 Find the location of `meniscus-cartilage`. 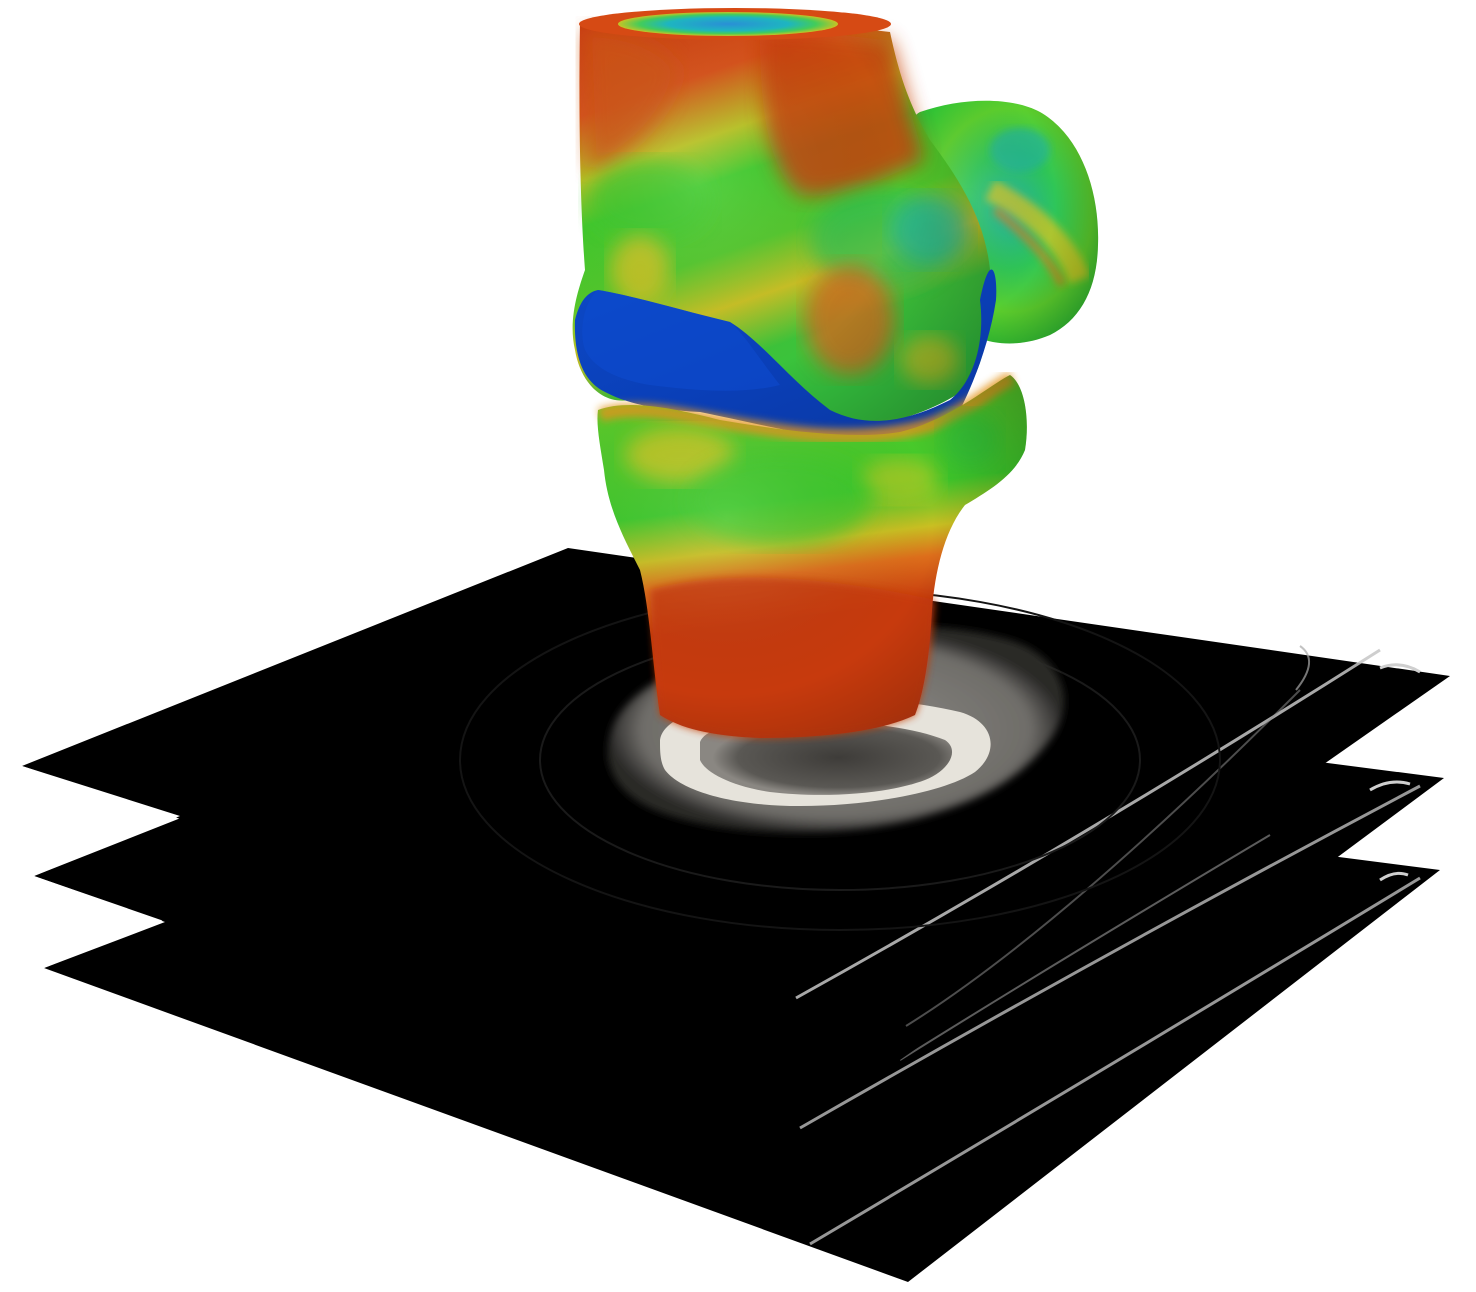

meniscus-cartilage is located at coordinates (785, 354).